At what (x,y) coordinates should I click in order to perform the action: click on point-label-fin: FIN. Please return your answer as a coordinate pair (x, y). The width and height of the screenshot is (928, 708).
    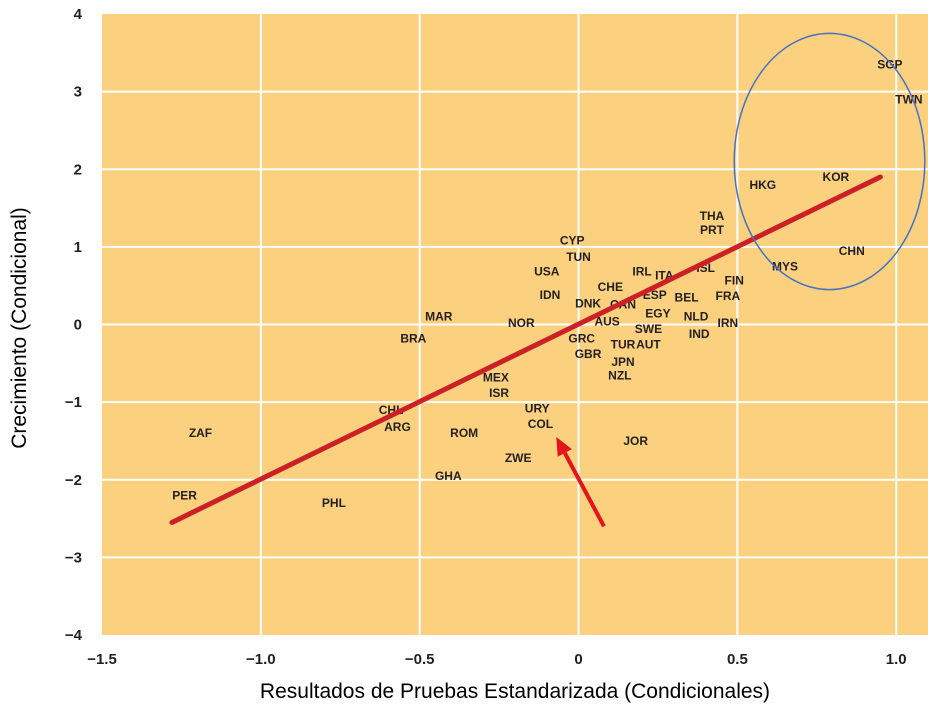
    Looking at the image, I should click on (734, 280).